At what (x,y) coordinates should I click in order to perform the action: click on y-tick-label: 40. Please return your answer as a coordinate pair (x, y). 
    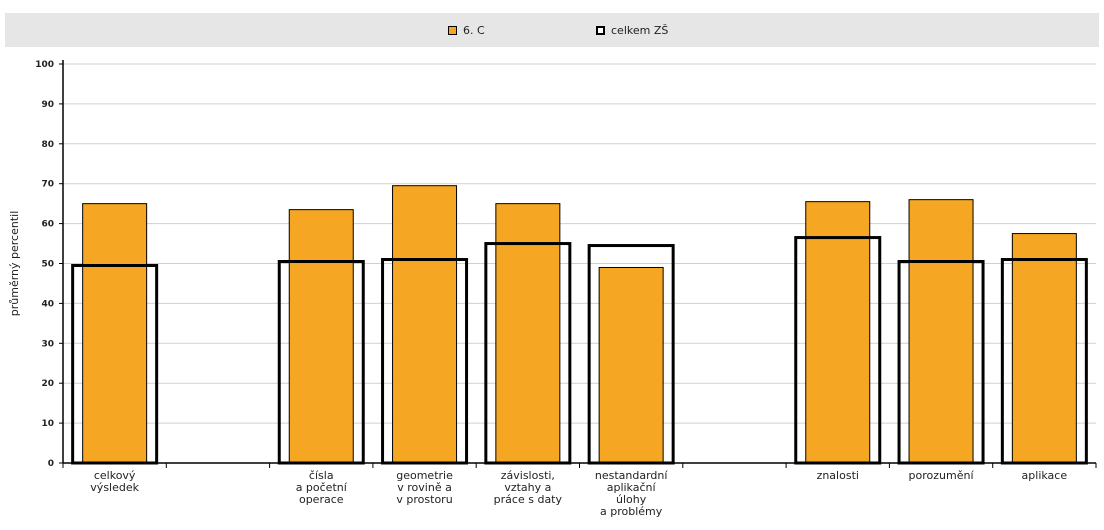
    Looking at the image, I should click on (47, 304).